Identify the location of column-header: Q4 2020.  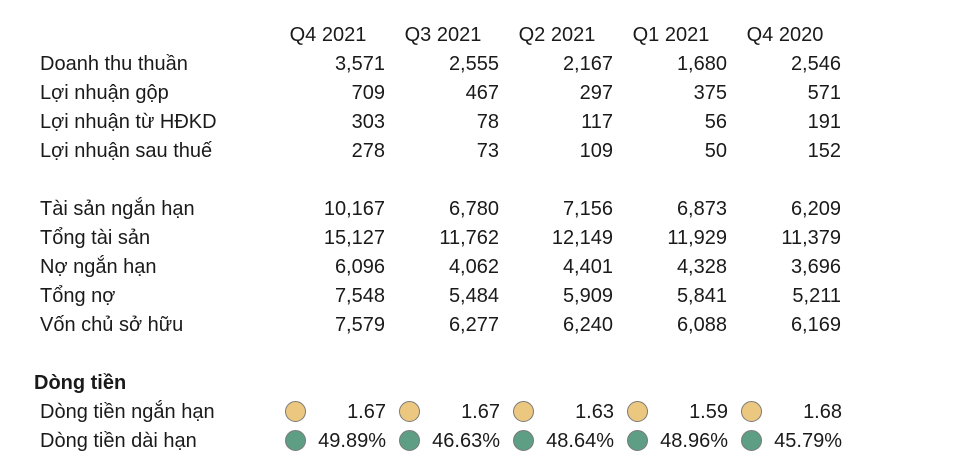
(785, 35).